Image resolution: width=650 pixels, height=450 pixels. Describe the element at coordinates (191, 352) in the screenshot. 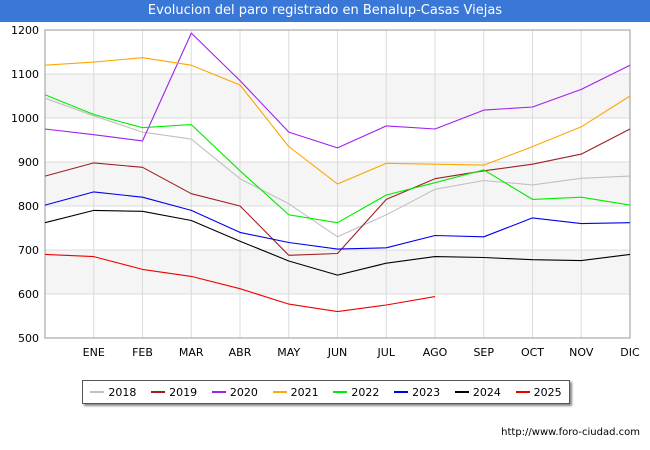

I see `x-tick-label: MAR` at that location.